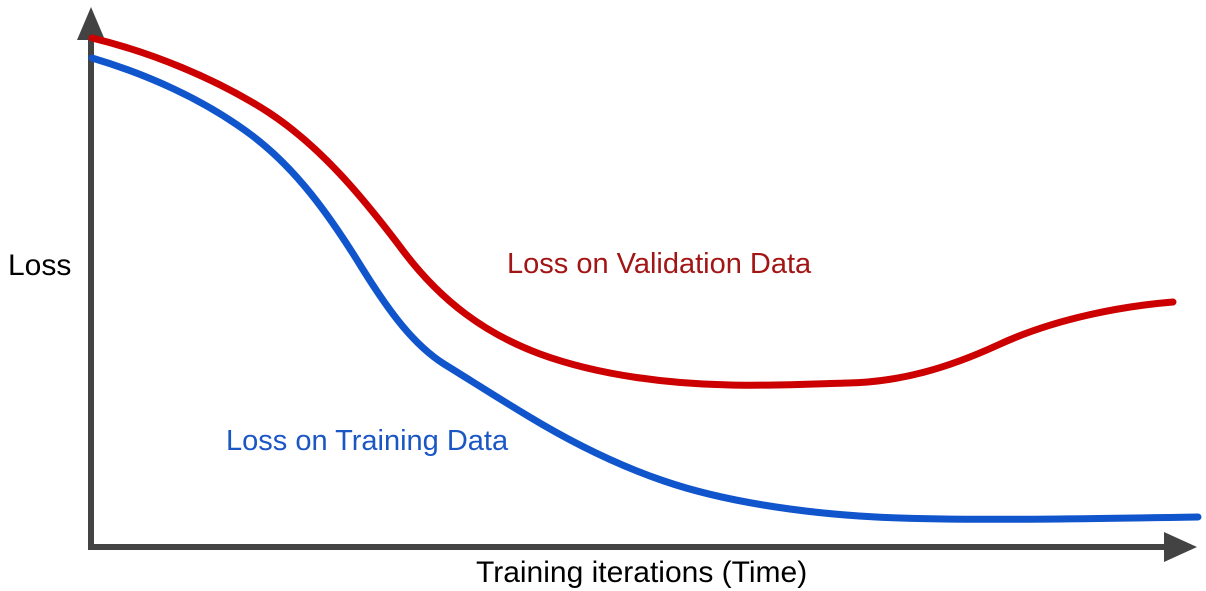 This screenshot has height=591, width=1206. Describe the element at coordinates (91, 23) in the screenshot. I see `y-axis-arrow-icon` at that location.